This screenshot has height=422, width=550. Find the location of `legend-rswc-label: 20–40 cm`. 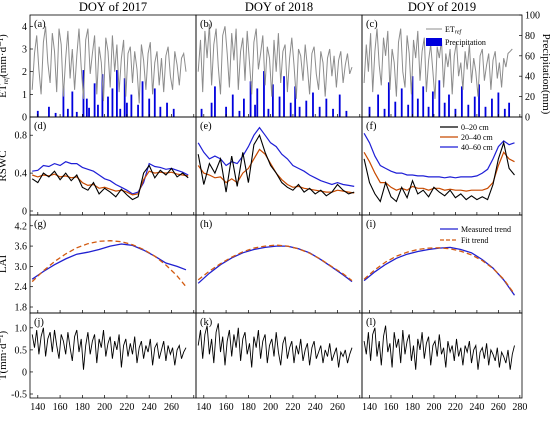

legend-rswc-label: 20–40 cm is located at coordinates (477, 137).